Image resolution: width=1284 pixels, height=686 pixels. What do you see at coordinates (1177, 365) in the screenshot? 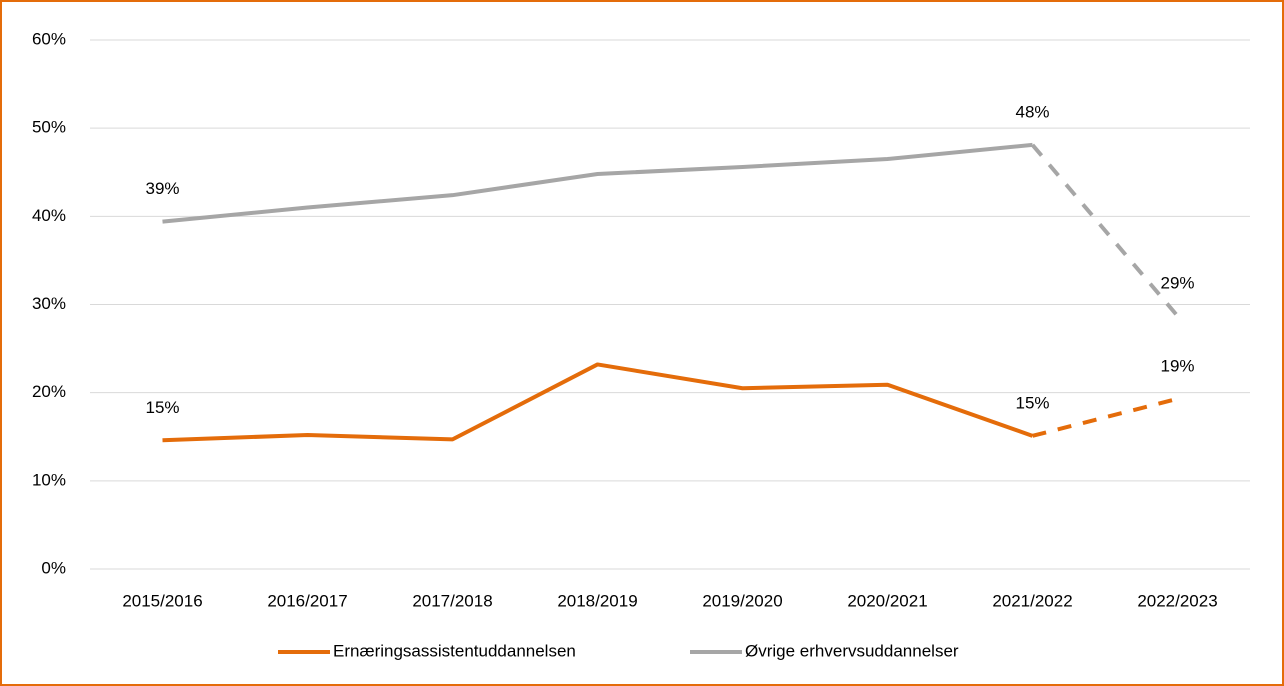
I see `data-label: 19%` at bounding box center [1177, 365].